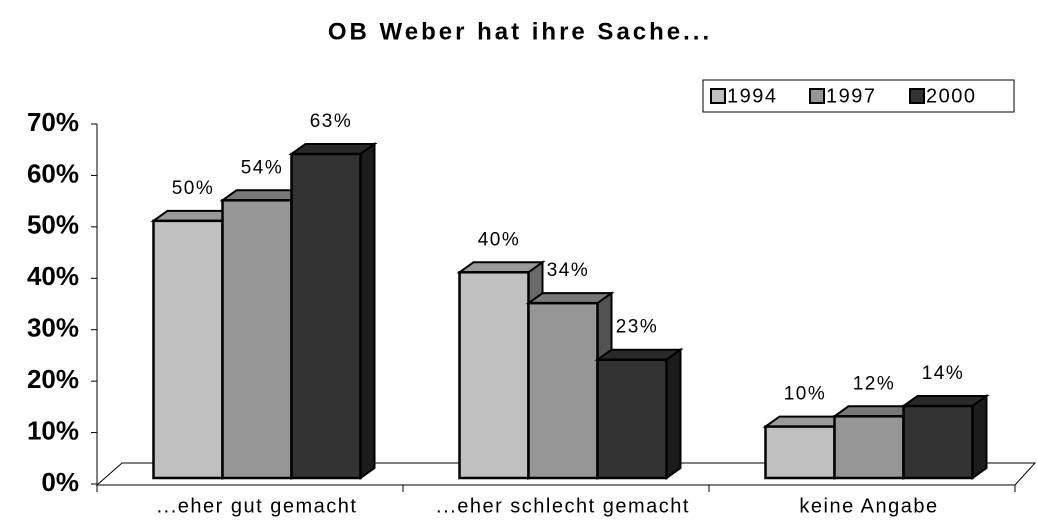 The width and height of the screenshot is (1037, 522). Describe the element at coordinates (53, 379) in the screenshot. I see `y-tick-label: 20%` at that location.